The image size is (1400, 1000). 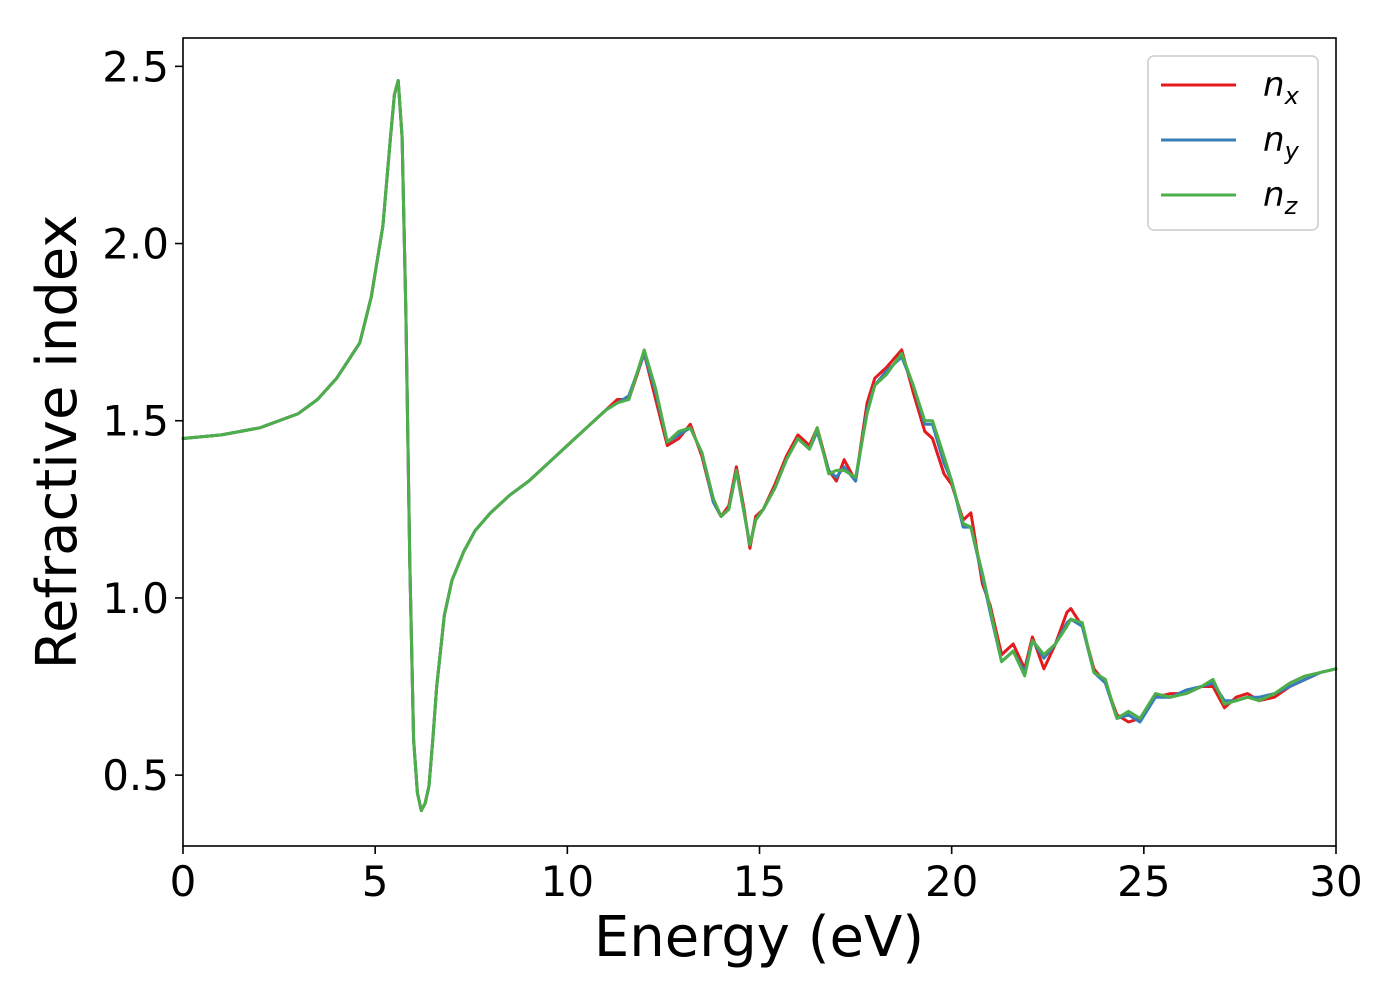 I want to click on y-tick-label: 1.0, so click(x=135, y=598).